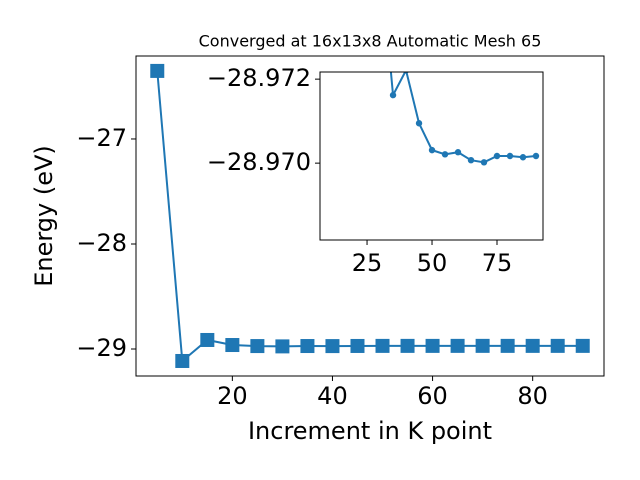 The width and height of the screenshot is (640, 480). I want to click on y-tick-label: −28.970, so click(259, 162).